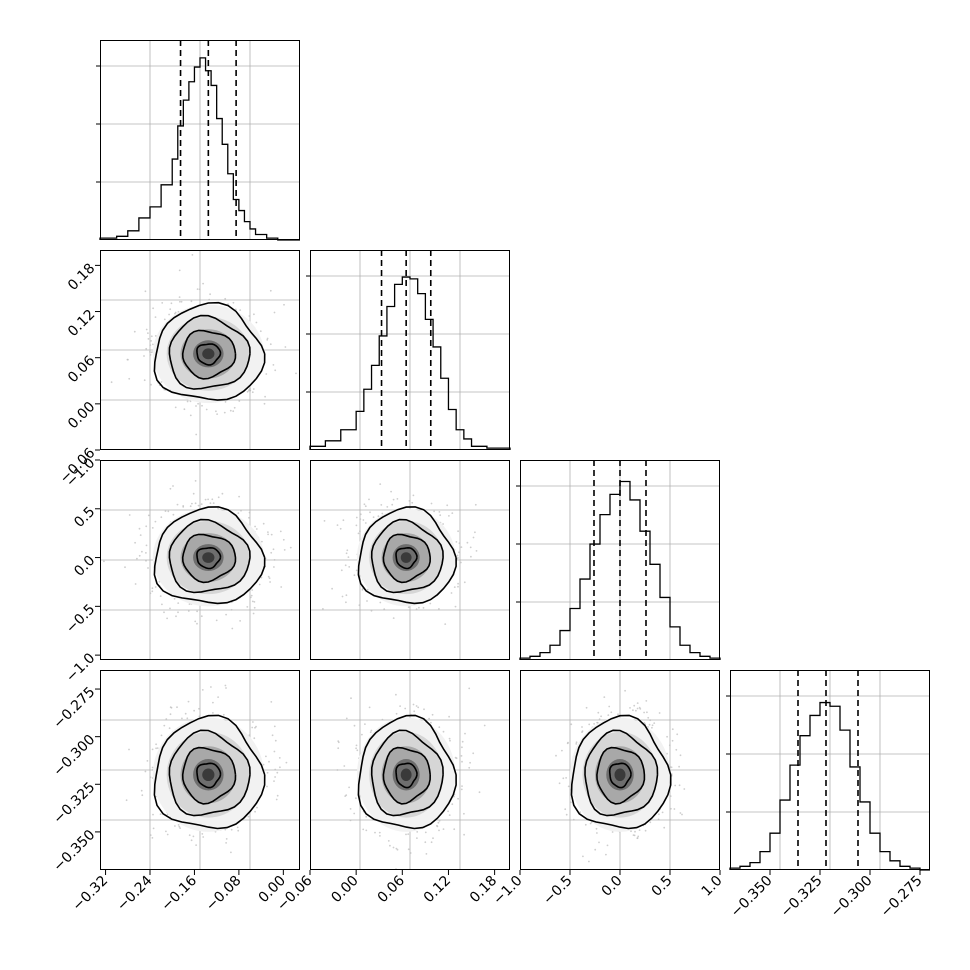 The image size is (970, 970). Describe the element at coordinates (199, 149) in the screenshot. I see `histogram-step` at that location.